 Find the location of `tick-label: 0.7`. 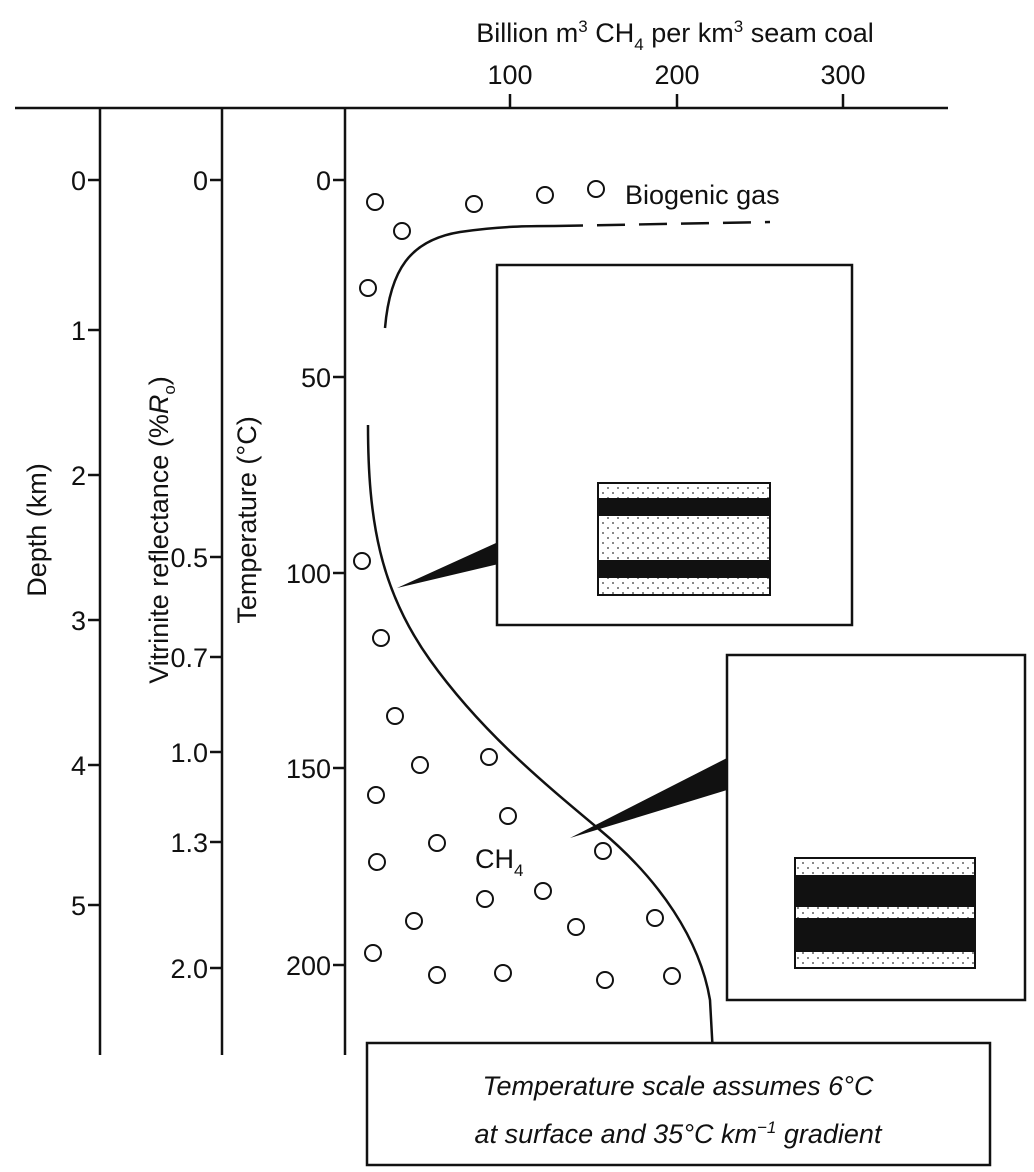

tick-label: 0.7 is located at coordinates (189, 658).